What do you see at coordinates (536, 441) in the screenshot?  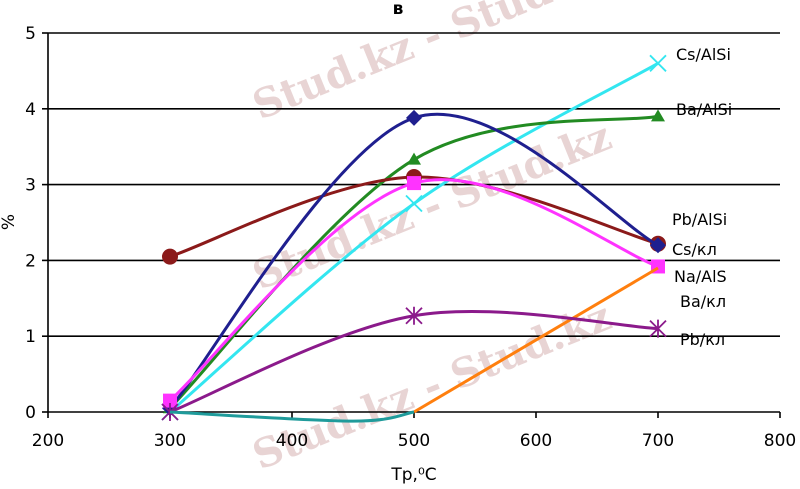 I see `x-tick-label: 600` at bounding box center [536, 441].